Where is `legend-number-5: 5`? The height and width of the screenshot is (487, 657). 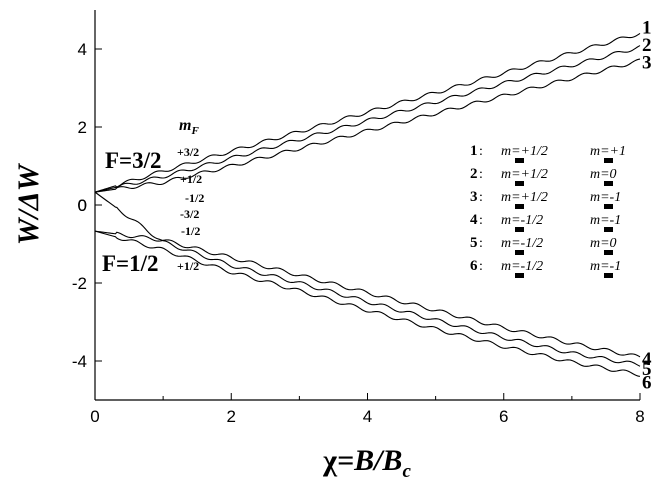
legend-number-5: 5 is located at coordinates (474, 243).